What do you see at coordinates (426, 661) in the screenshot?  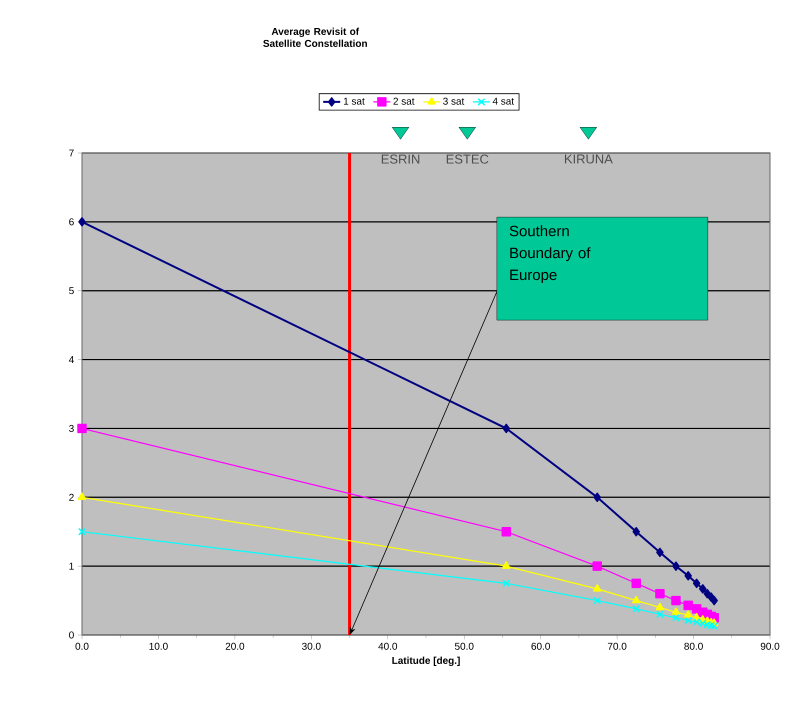 I see `x-axis-title: Latitude [deg.]` at bounding box center [426, 661].